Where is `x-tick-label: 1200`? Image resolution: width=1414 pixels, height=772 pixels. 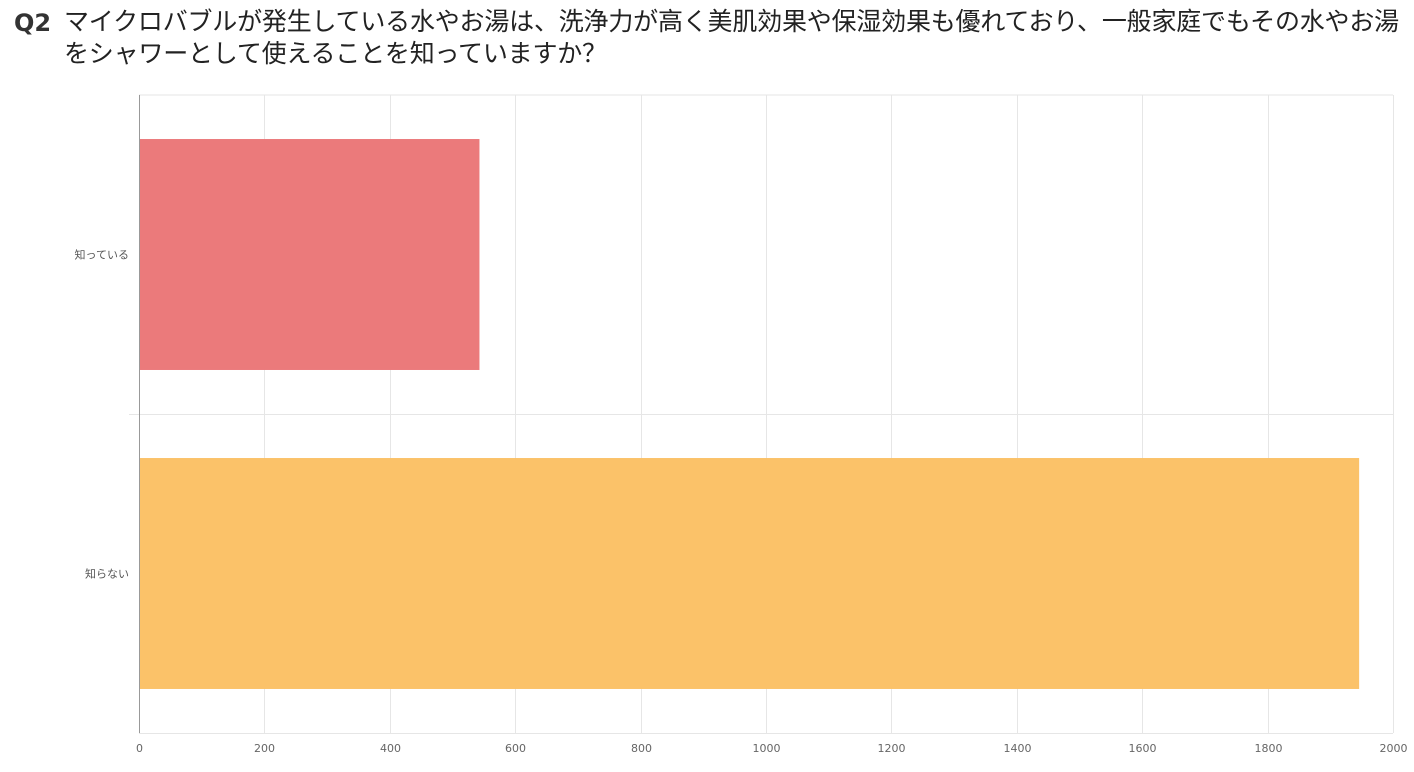 x-tick-label: 1200 is located at coordinates (892, 748).